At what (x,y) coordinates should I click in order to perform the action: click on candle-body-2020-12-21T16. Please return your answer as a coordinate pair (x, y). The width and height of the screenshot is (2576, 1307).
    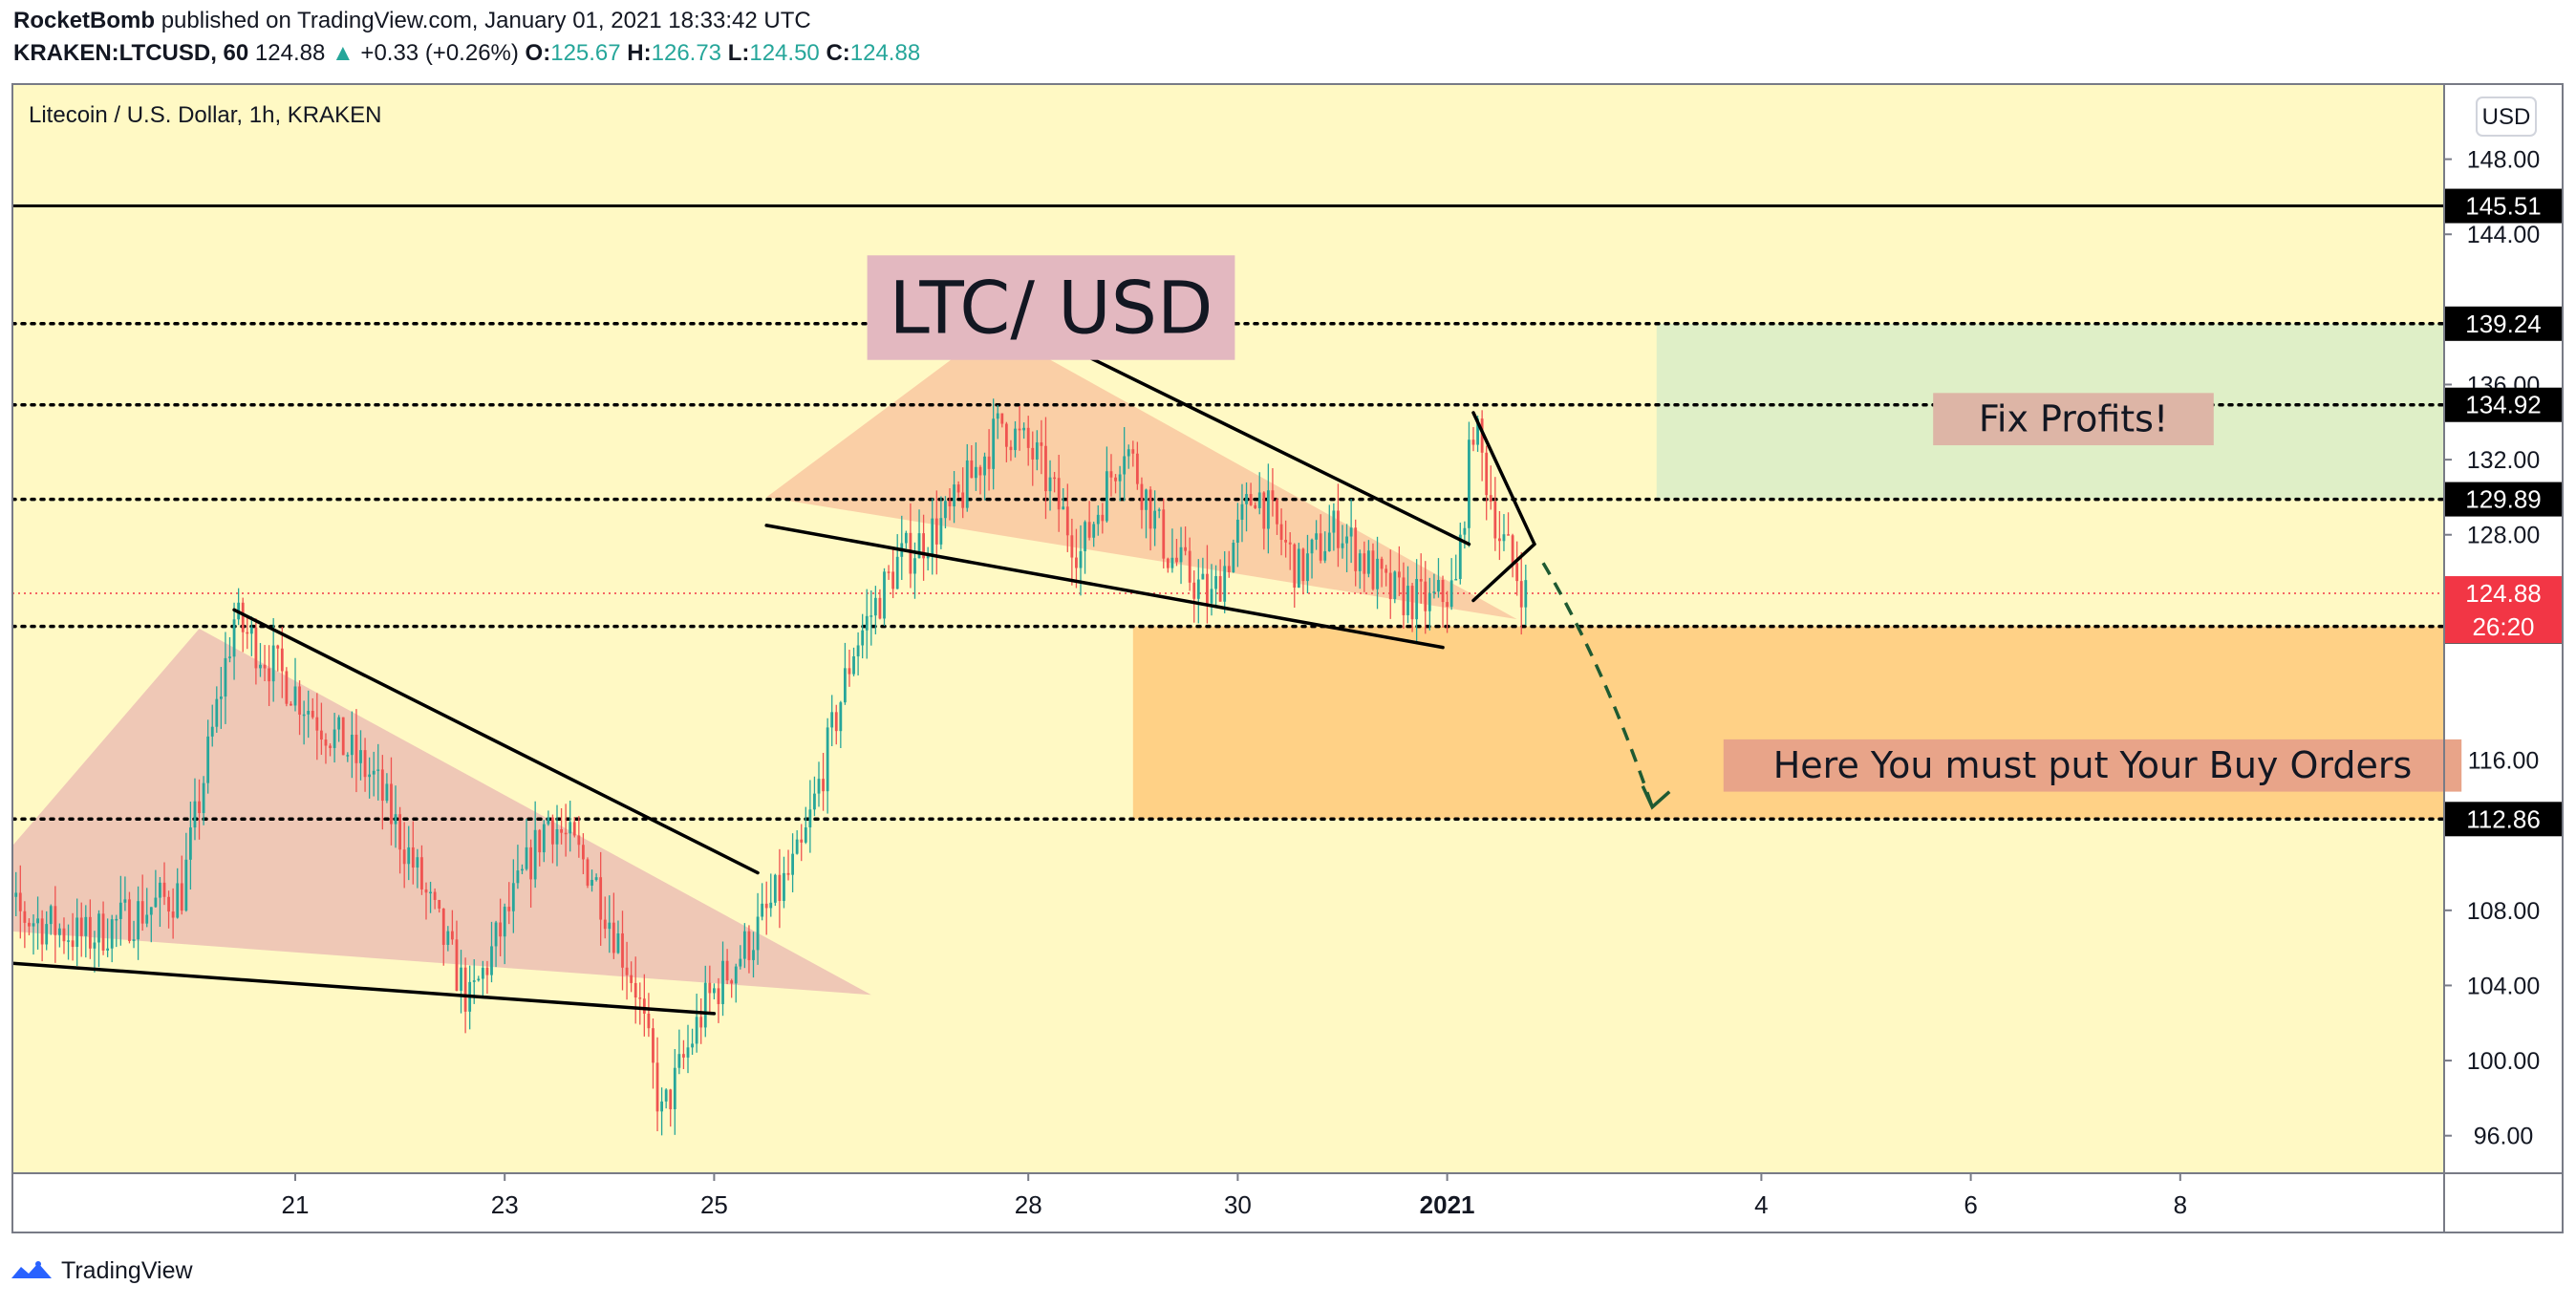
    Looking at the image, I should click on (365, 764).